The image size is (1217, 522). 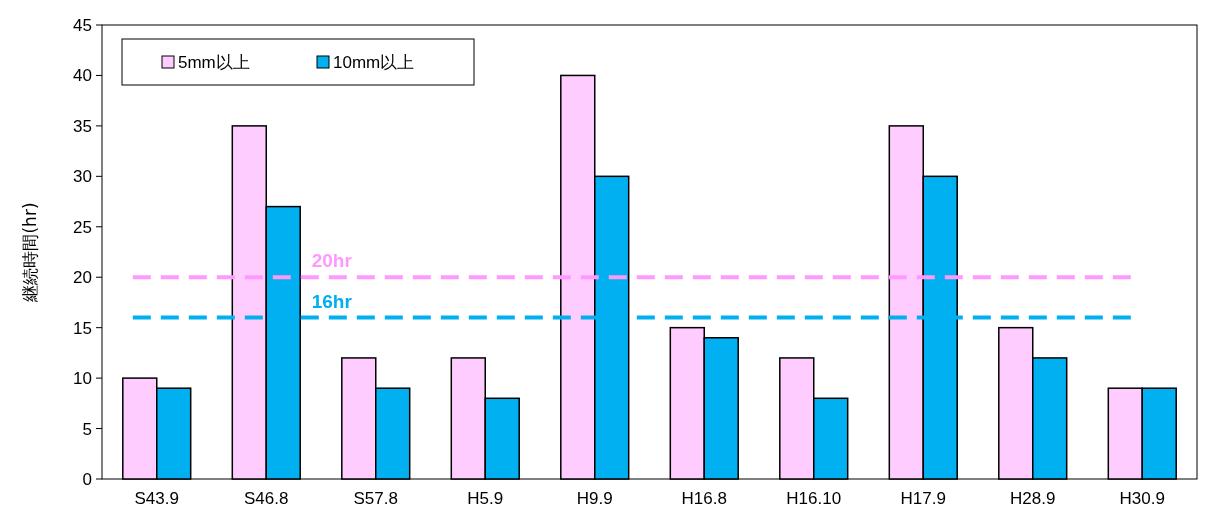 What do you see at coordinates (82, 126) in the screenshot?
I see `y-tick-label: 35` at bounding box center [82, 126].